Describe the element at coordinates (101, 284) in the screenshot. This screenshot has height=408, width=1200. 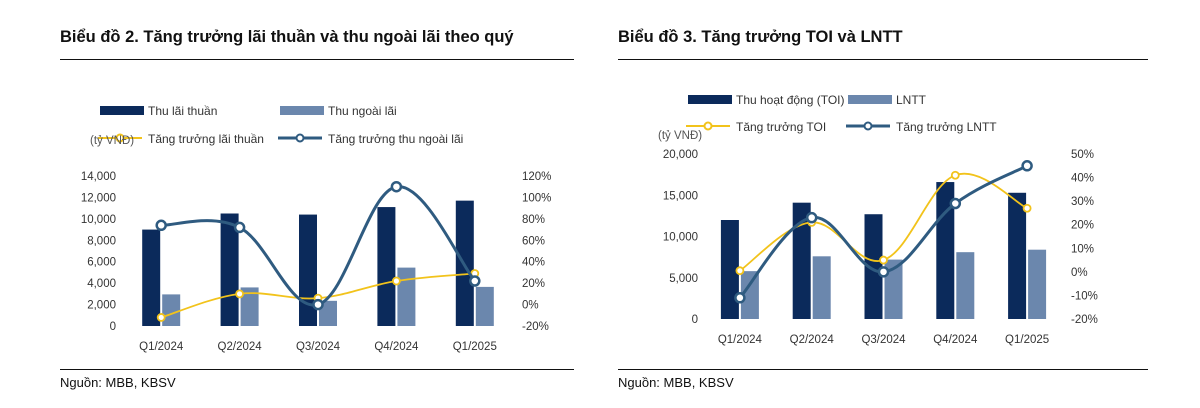
I see `y-left-tick-label: 4,000` at that location.